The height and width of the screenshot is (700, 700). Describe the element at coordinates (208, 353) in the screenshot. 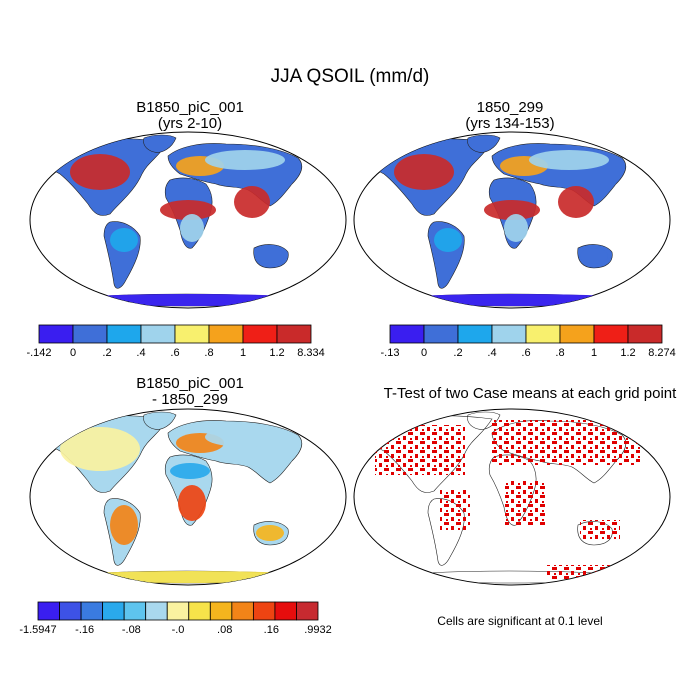

I see `colorbar-1-label-5: .8` at that location.